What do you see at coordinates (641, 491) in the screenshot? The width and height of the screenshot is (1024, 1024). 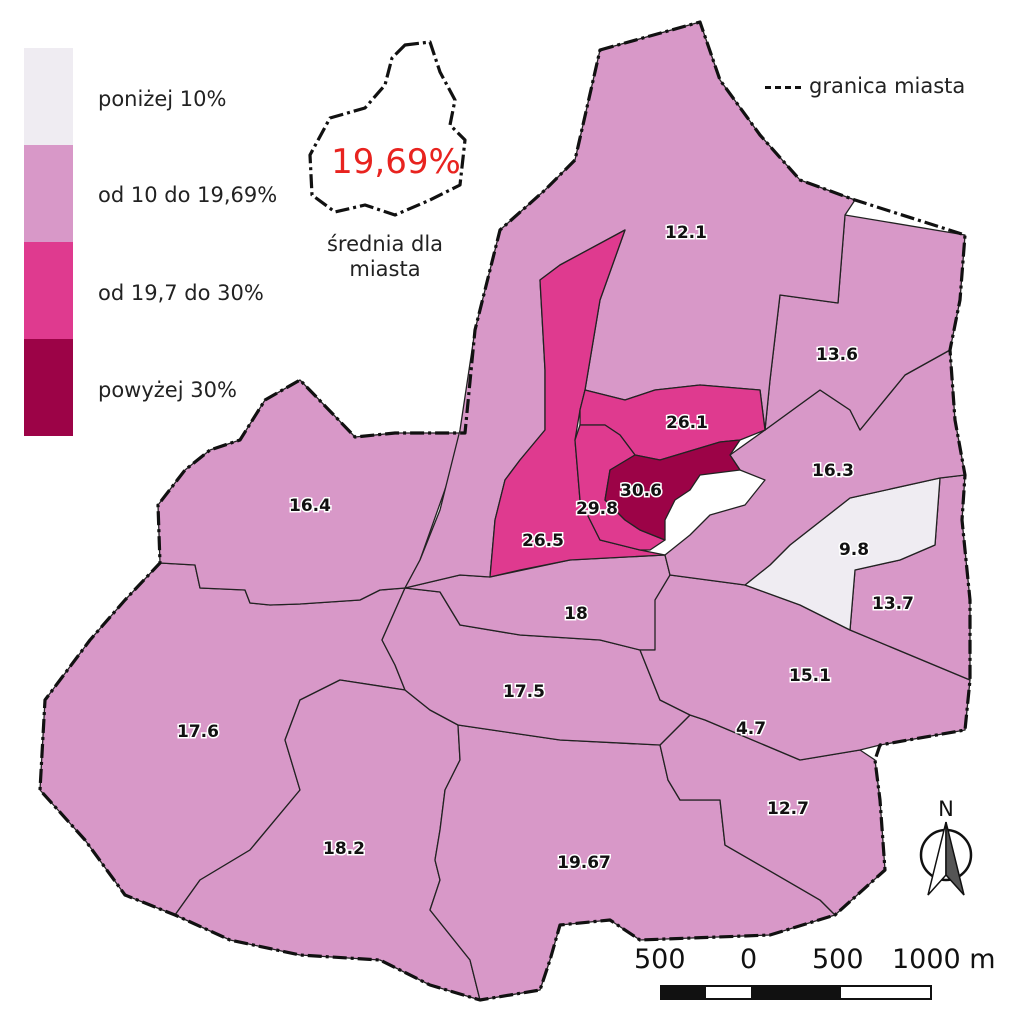 I see `district-label: 30.6` at bounding box center [641, 491].